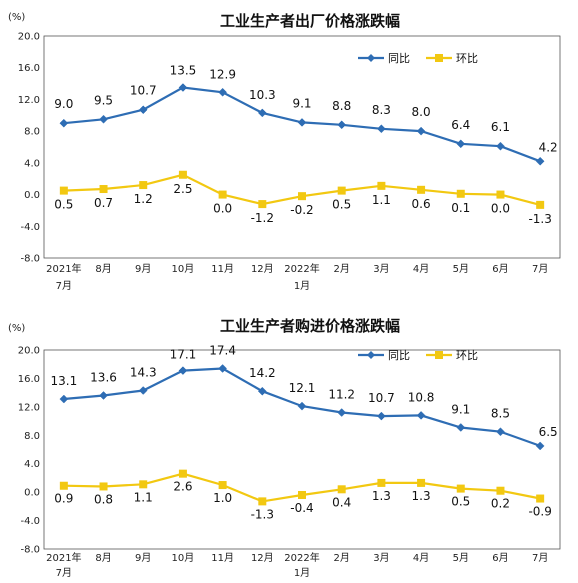 This screenshot has width=578, height=583. What do you see at coordinates (143, 199) in the screenshot?
I see `data-label-0-1-2: 1.2` at bounding box center [143, 199].